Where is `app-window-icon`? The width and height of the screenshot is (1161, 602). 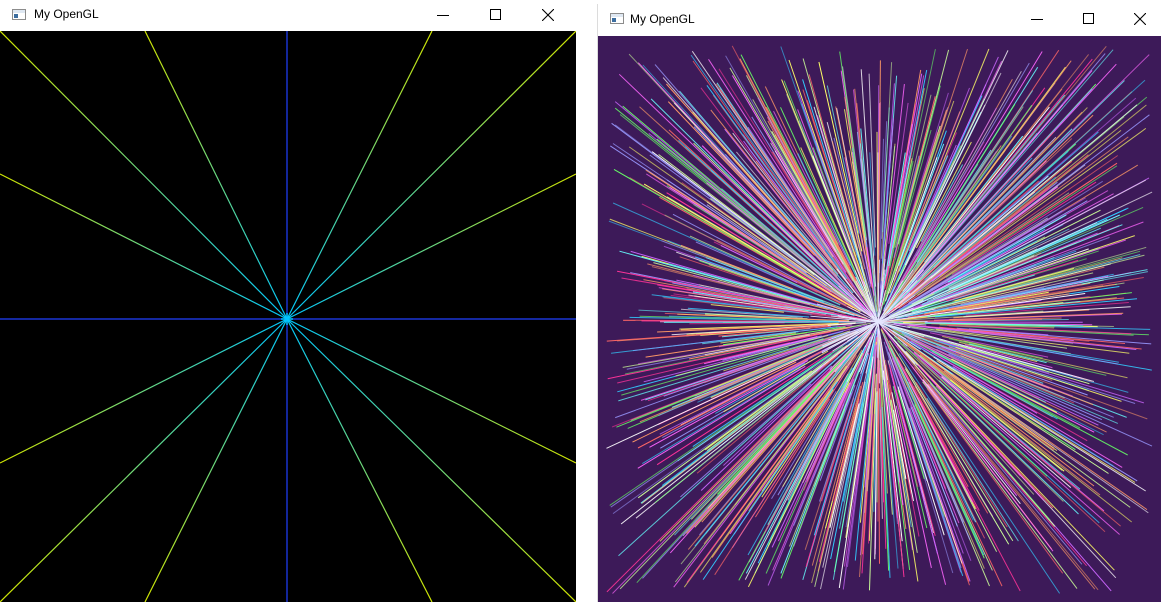
app-window-icon is located at coordinates (617, 18).